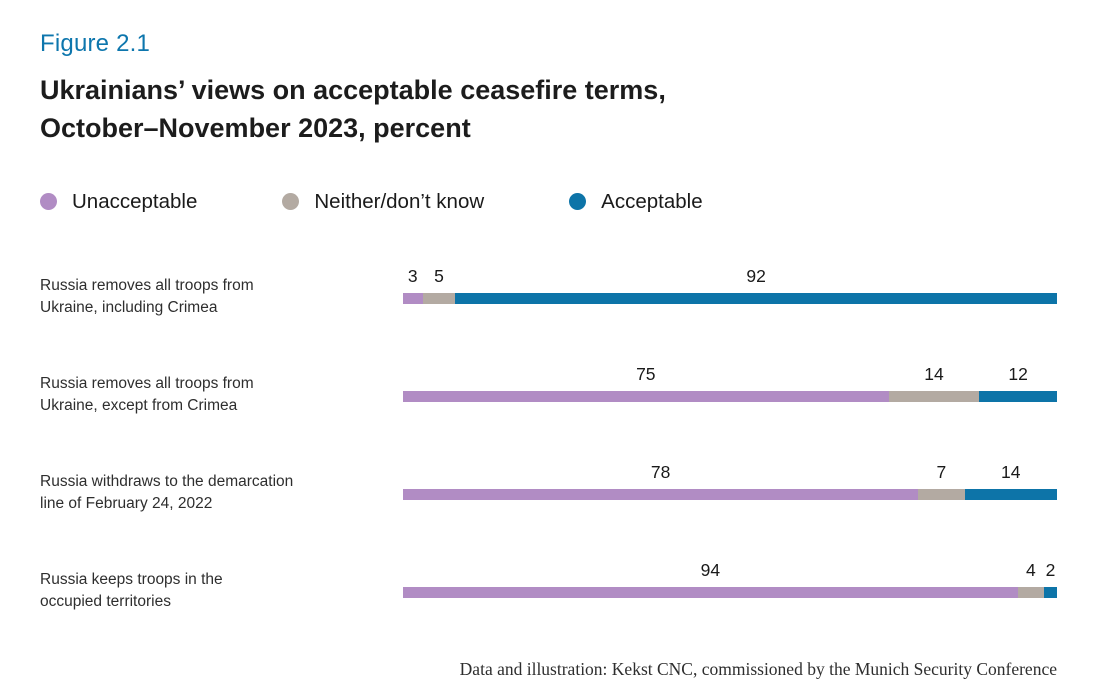 Image resolution: width=1102 pixels, height=684 pixels. I want to click on value-labels: 78 7 14, so click(730, 475).